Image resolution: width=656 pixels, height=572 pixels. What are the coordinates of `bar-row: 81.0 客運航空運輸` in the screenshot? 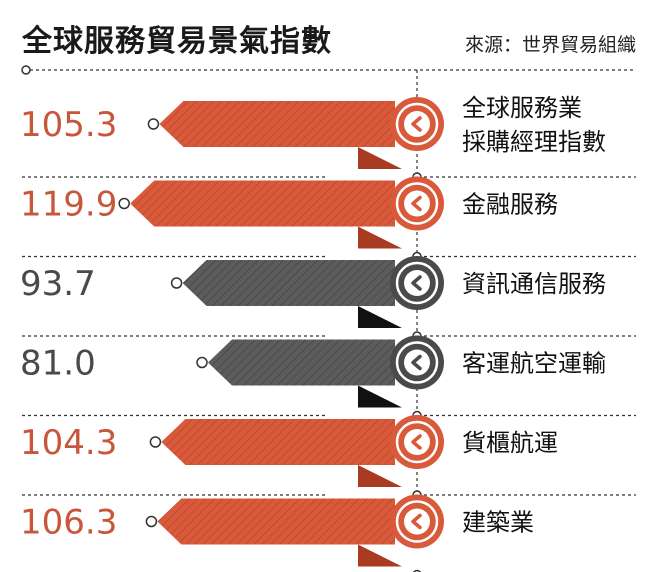 It's located at (328, 378).